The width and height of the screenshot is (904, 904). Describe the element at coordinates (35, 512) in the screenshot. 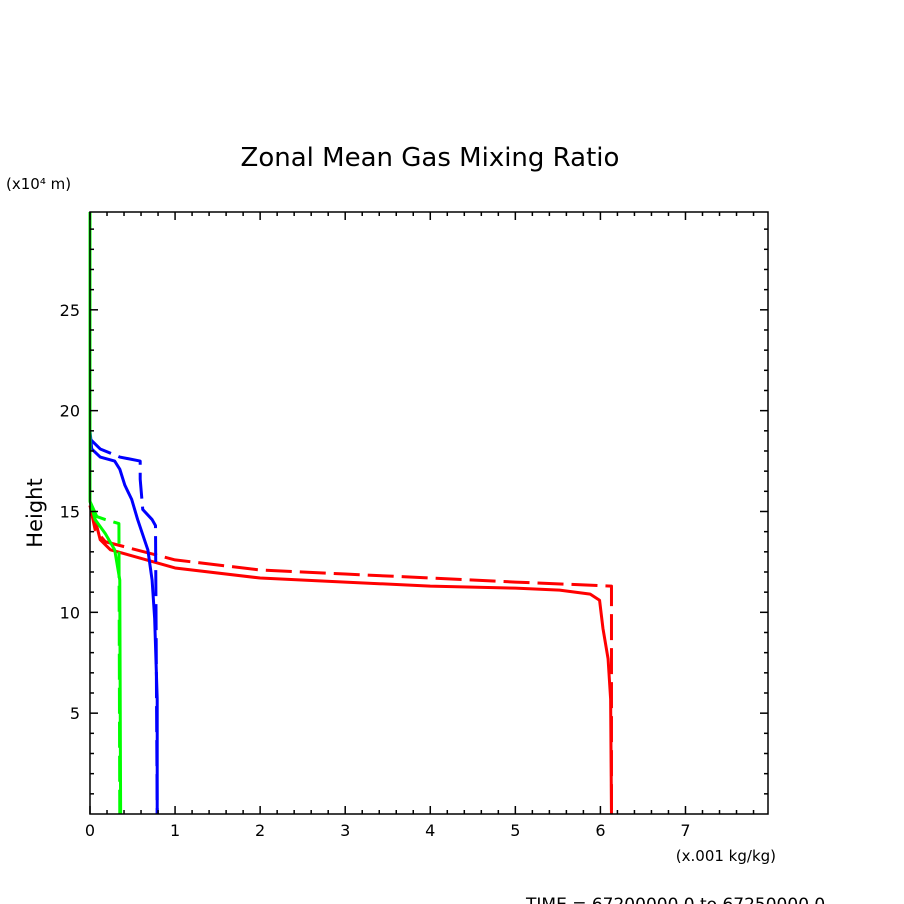

I see `y-axis-label: Height` at that location.